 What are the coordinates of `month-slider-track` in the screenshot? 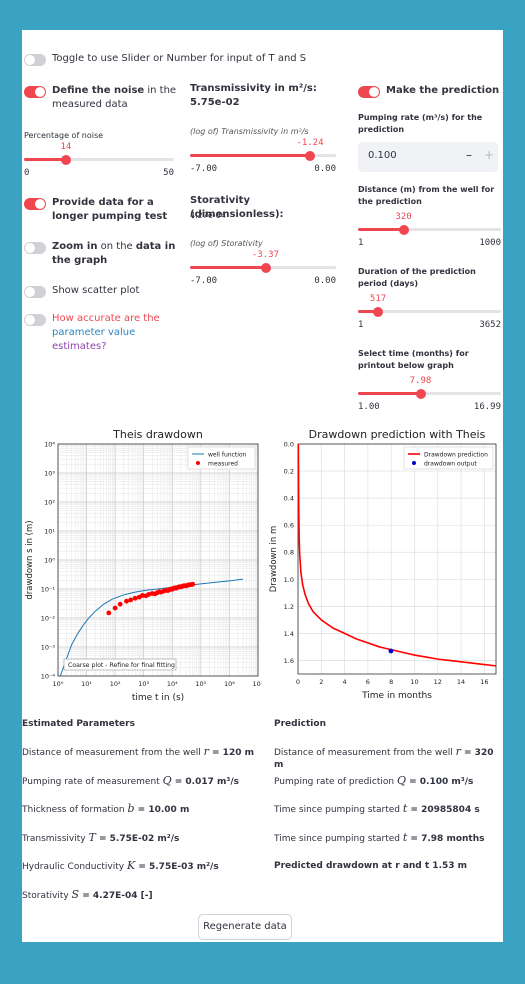 It's located at (429, 393).